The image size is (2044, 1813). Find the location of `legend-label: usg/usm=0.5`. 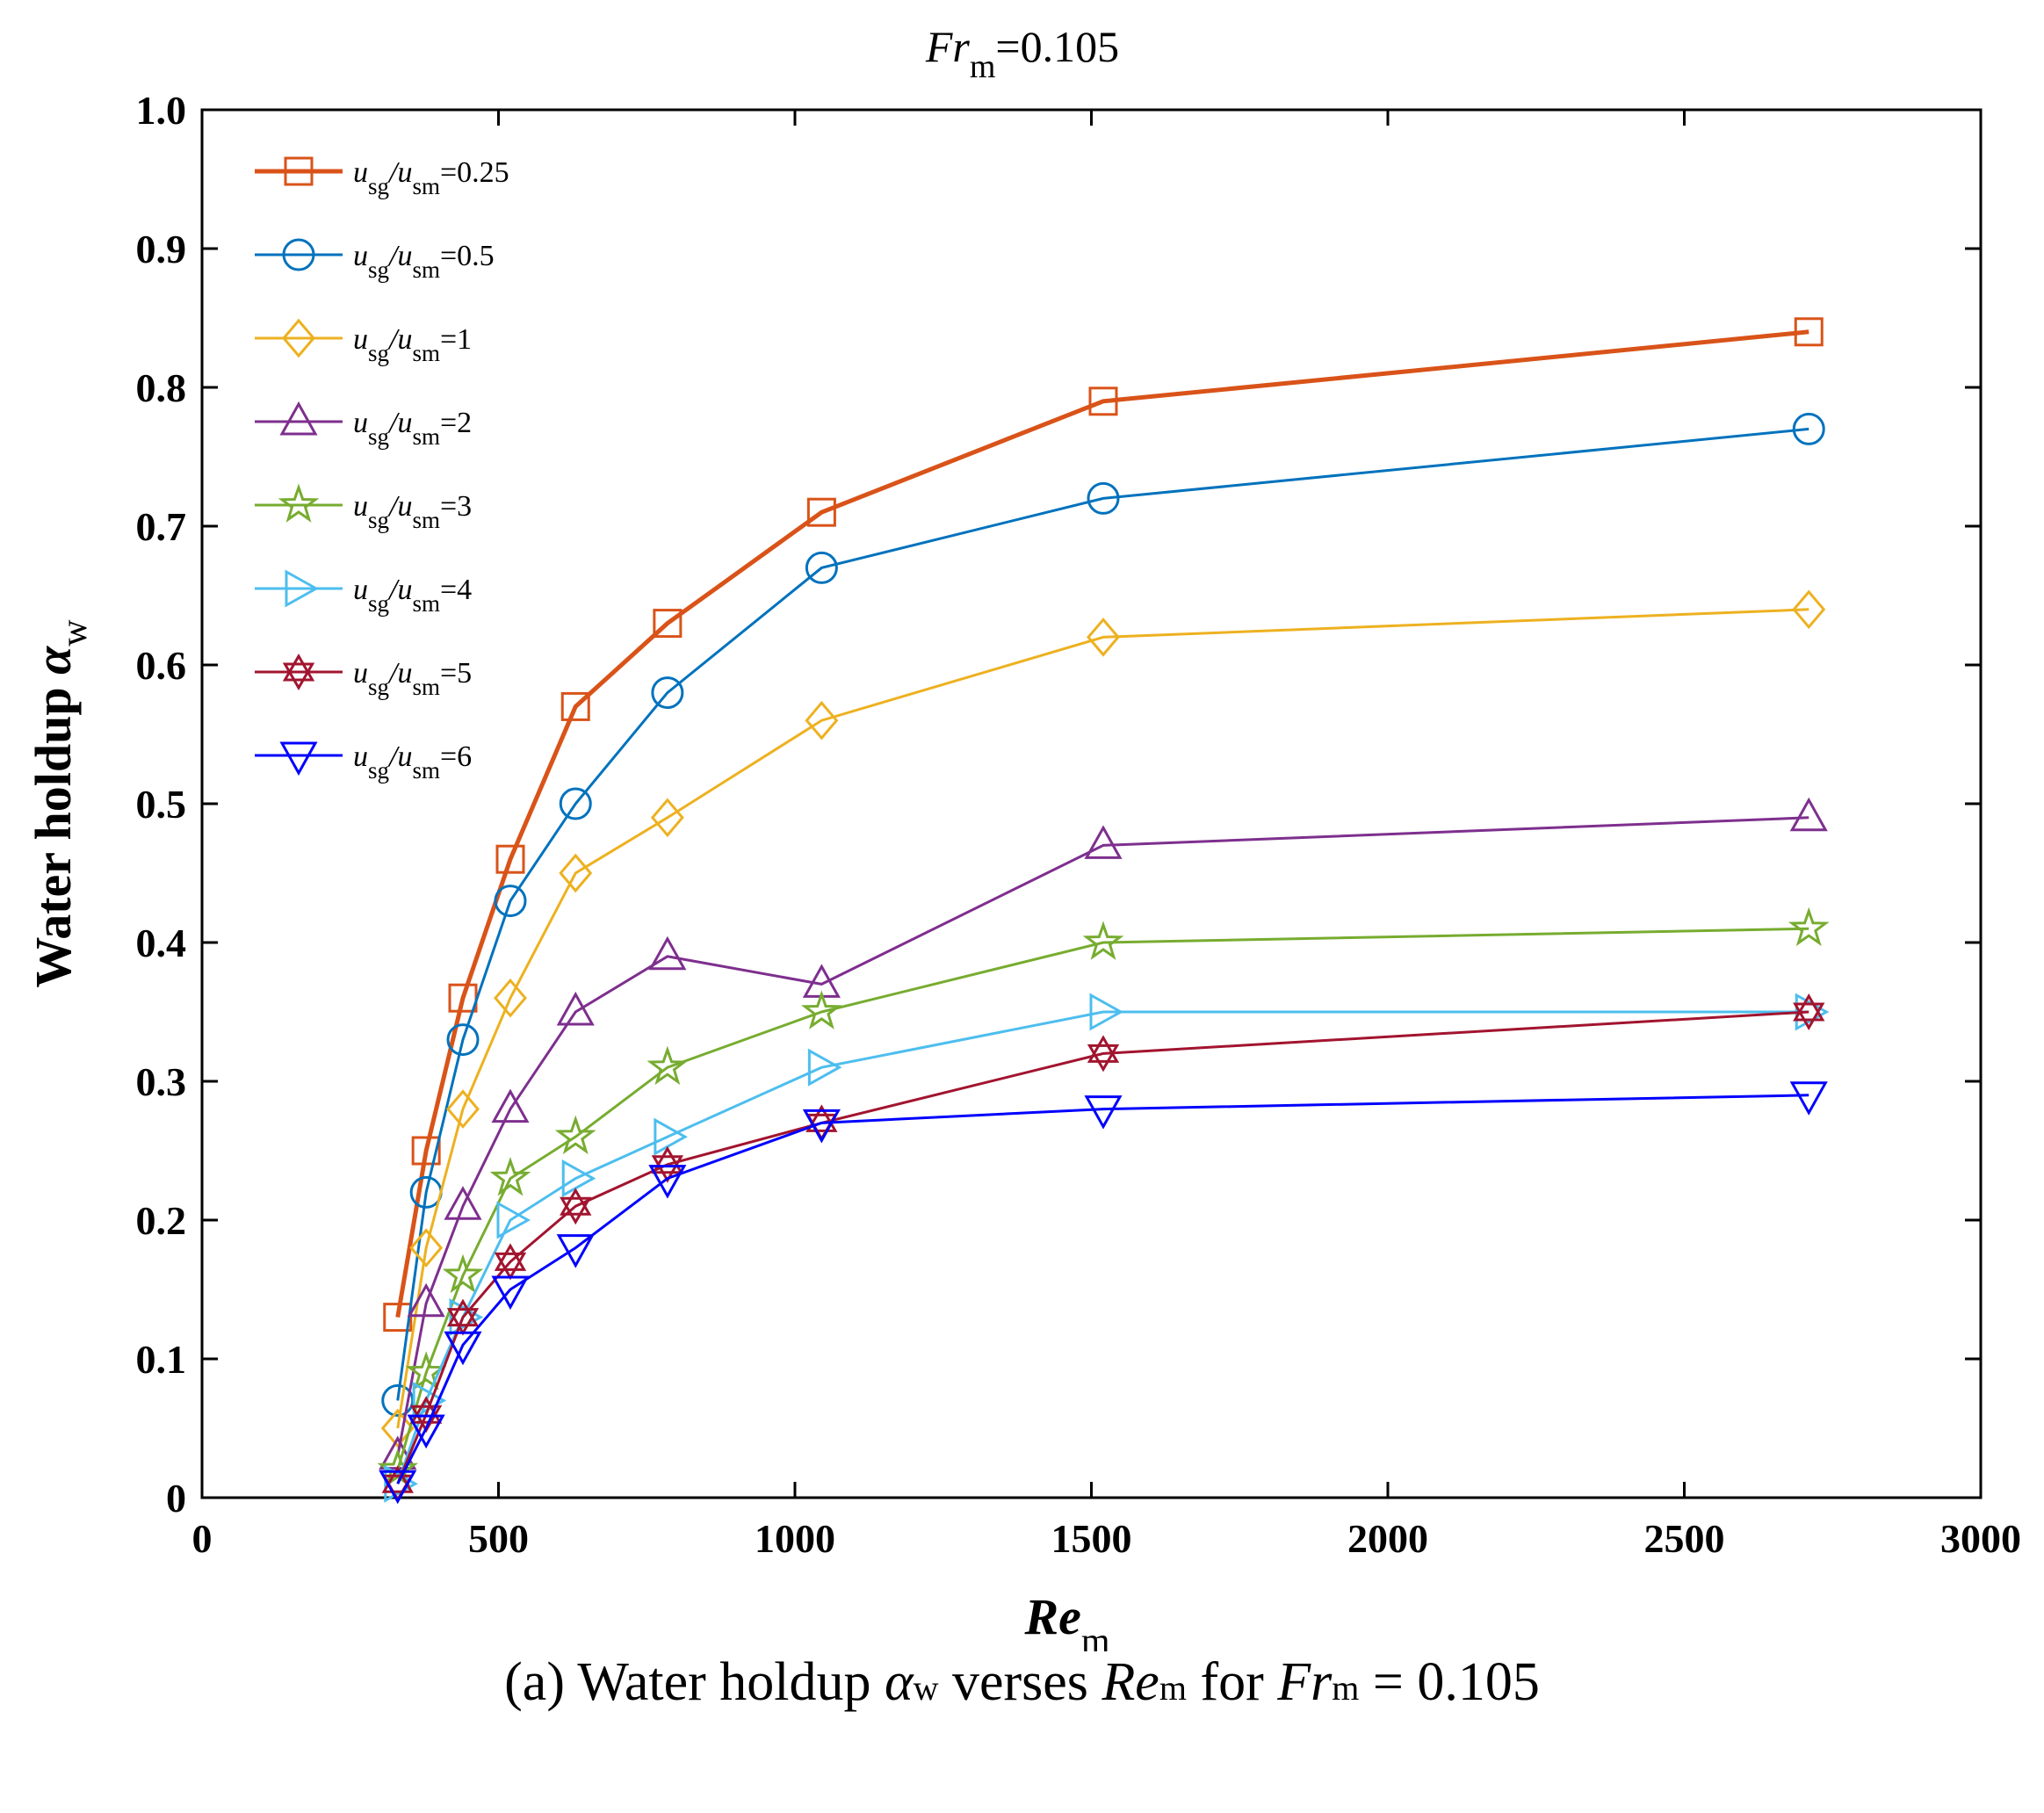

legend-label: usg/usm=0.5 is located at coordinates (424, 261).